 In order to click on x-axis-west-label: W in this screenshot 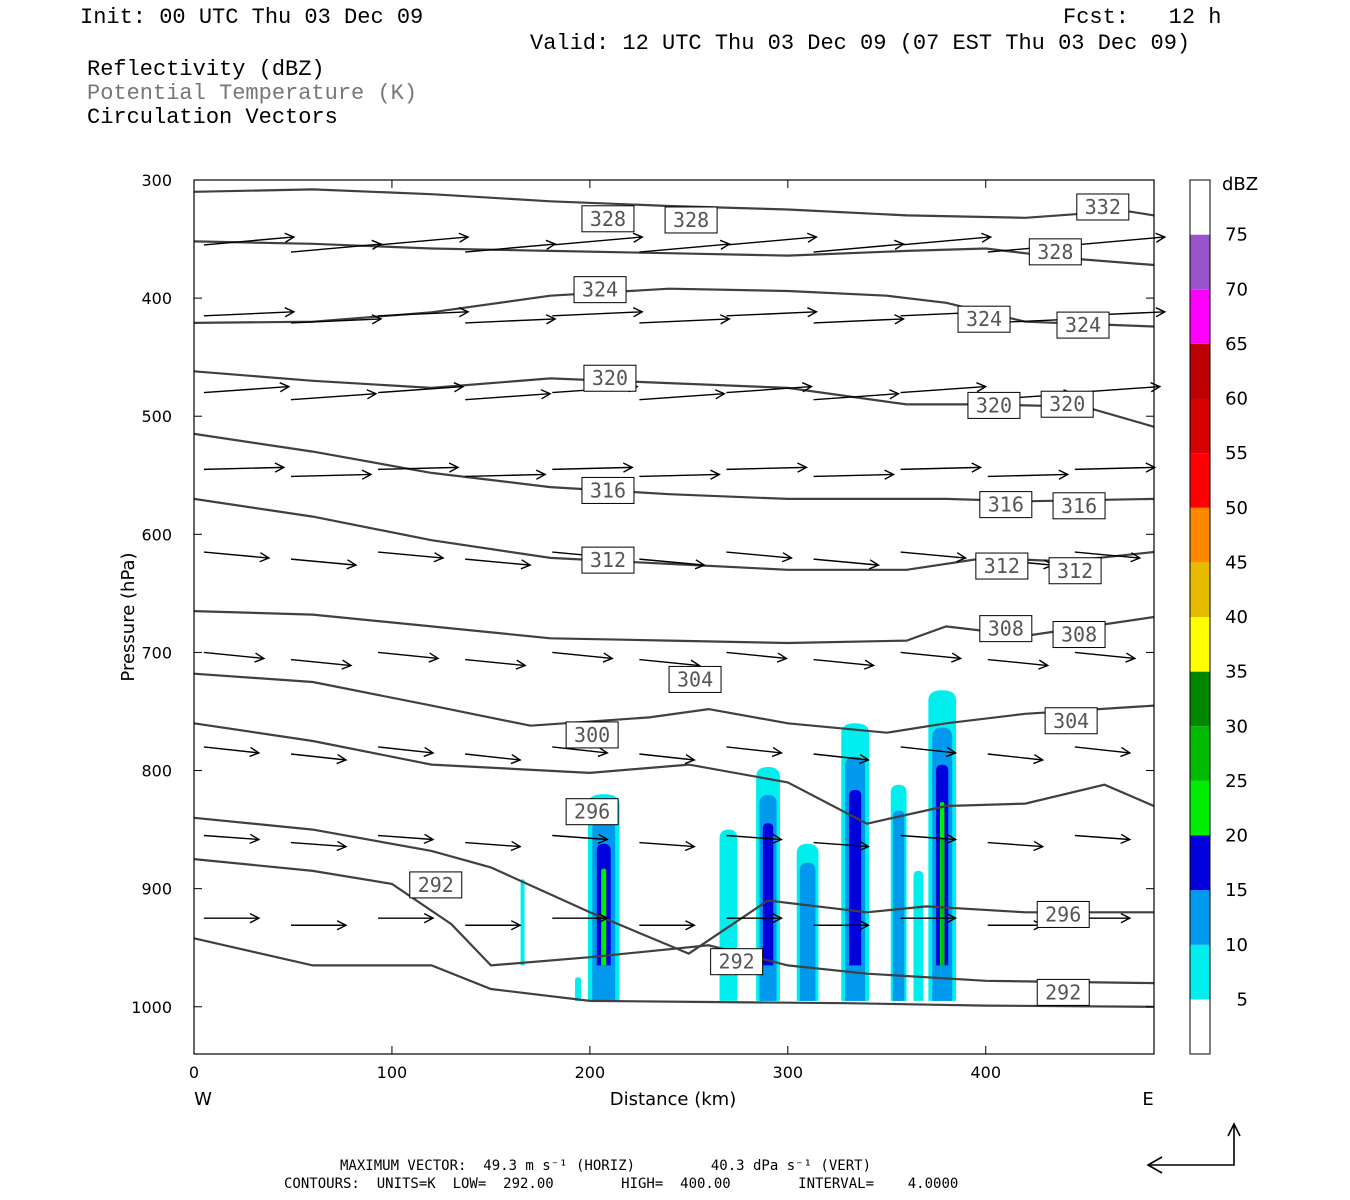, I will do `click(203, 1099)`.